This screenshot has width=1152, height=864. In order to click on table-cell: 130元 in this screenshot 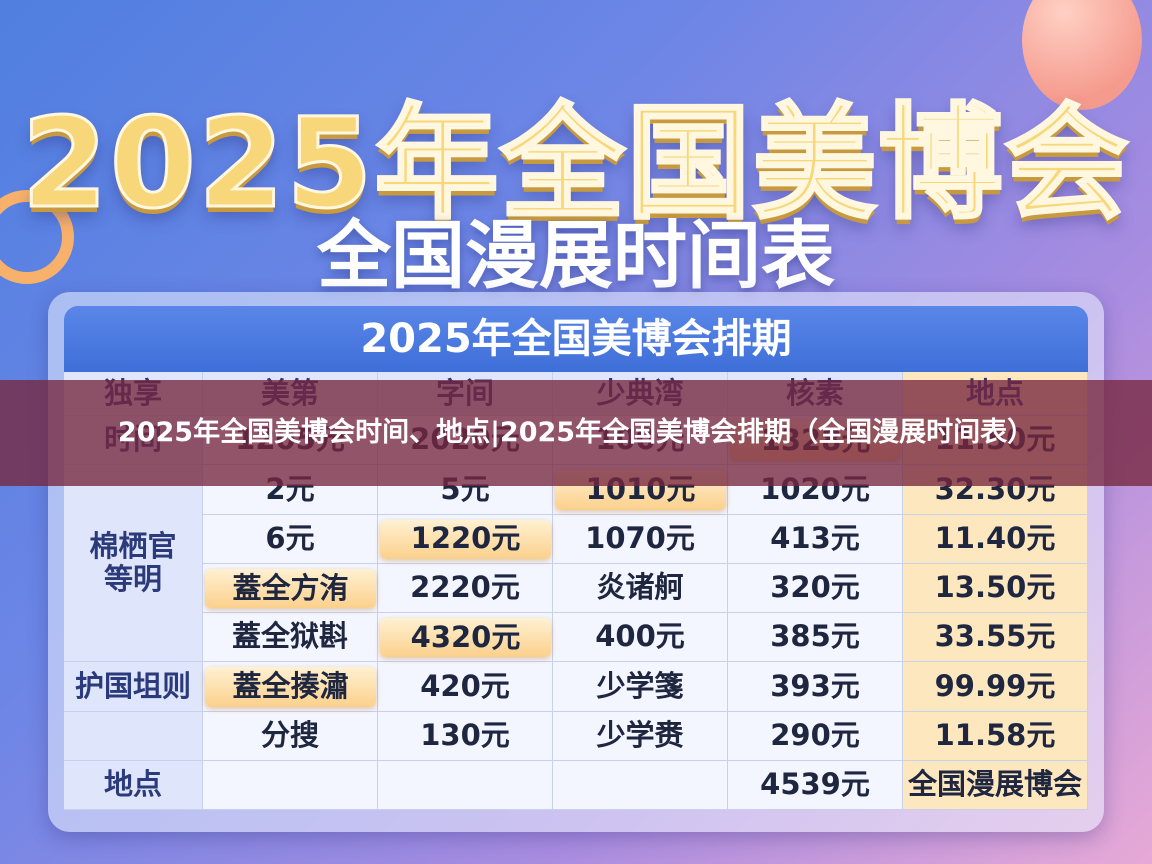, I will do `click(465, 736)`.